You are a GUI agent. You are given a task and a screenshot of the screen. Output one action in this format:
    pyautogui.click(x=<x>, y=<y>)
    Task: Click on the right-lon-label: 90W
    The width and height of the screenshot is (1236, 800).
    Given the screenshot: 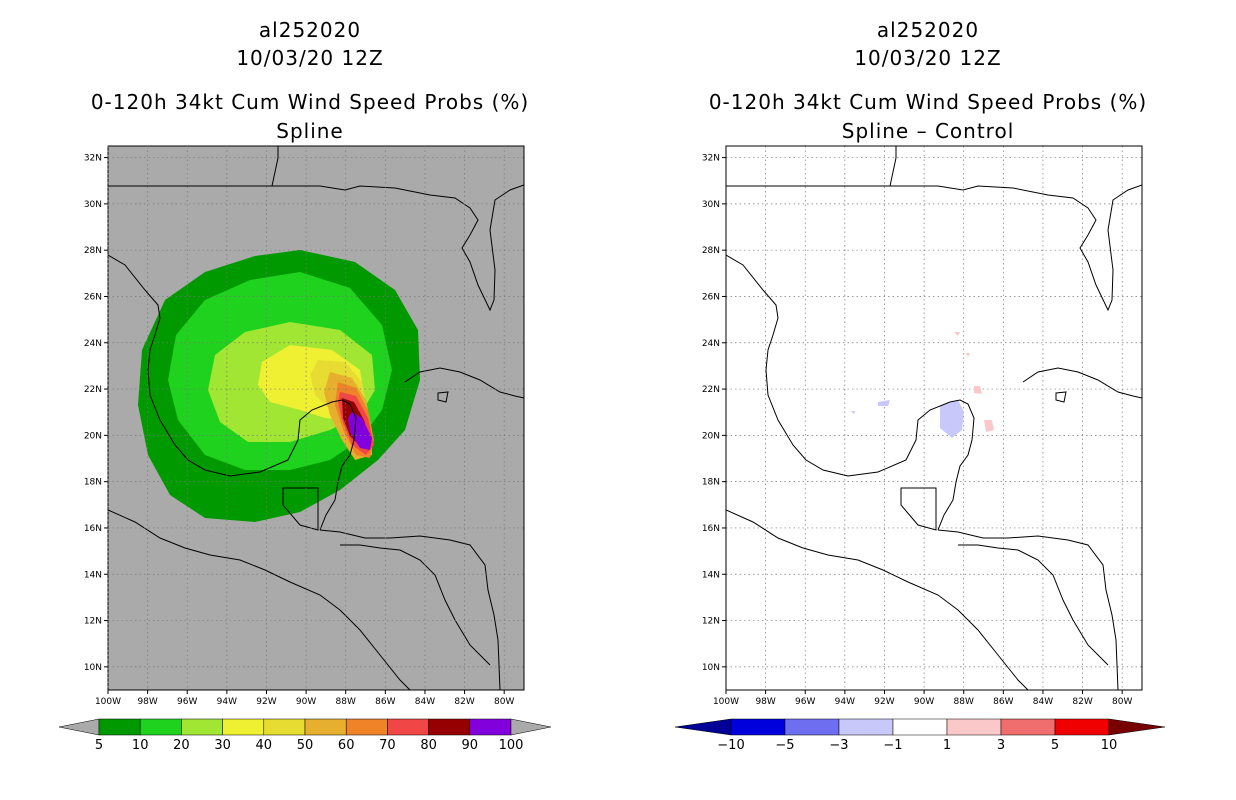 What is the action you would take?
    pyautogui.click(x=924, y=702)
    